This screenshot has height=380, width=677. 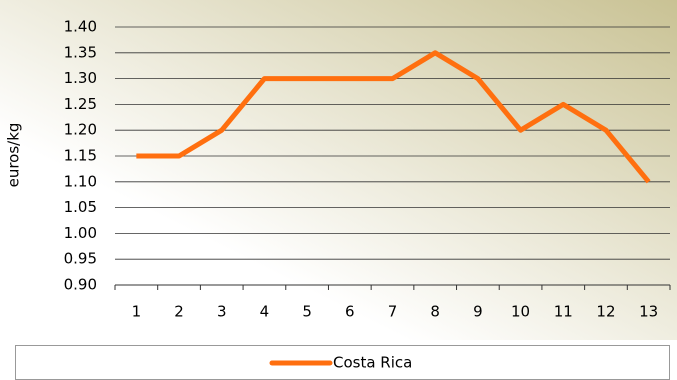 What do you see at coordinates (648, 312) in the screenshot?
I see `x-tick-label: 13` at bounding box center [648, 312].